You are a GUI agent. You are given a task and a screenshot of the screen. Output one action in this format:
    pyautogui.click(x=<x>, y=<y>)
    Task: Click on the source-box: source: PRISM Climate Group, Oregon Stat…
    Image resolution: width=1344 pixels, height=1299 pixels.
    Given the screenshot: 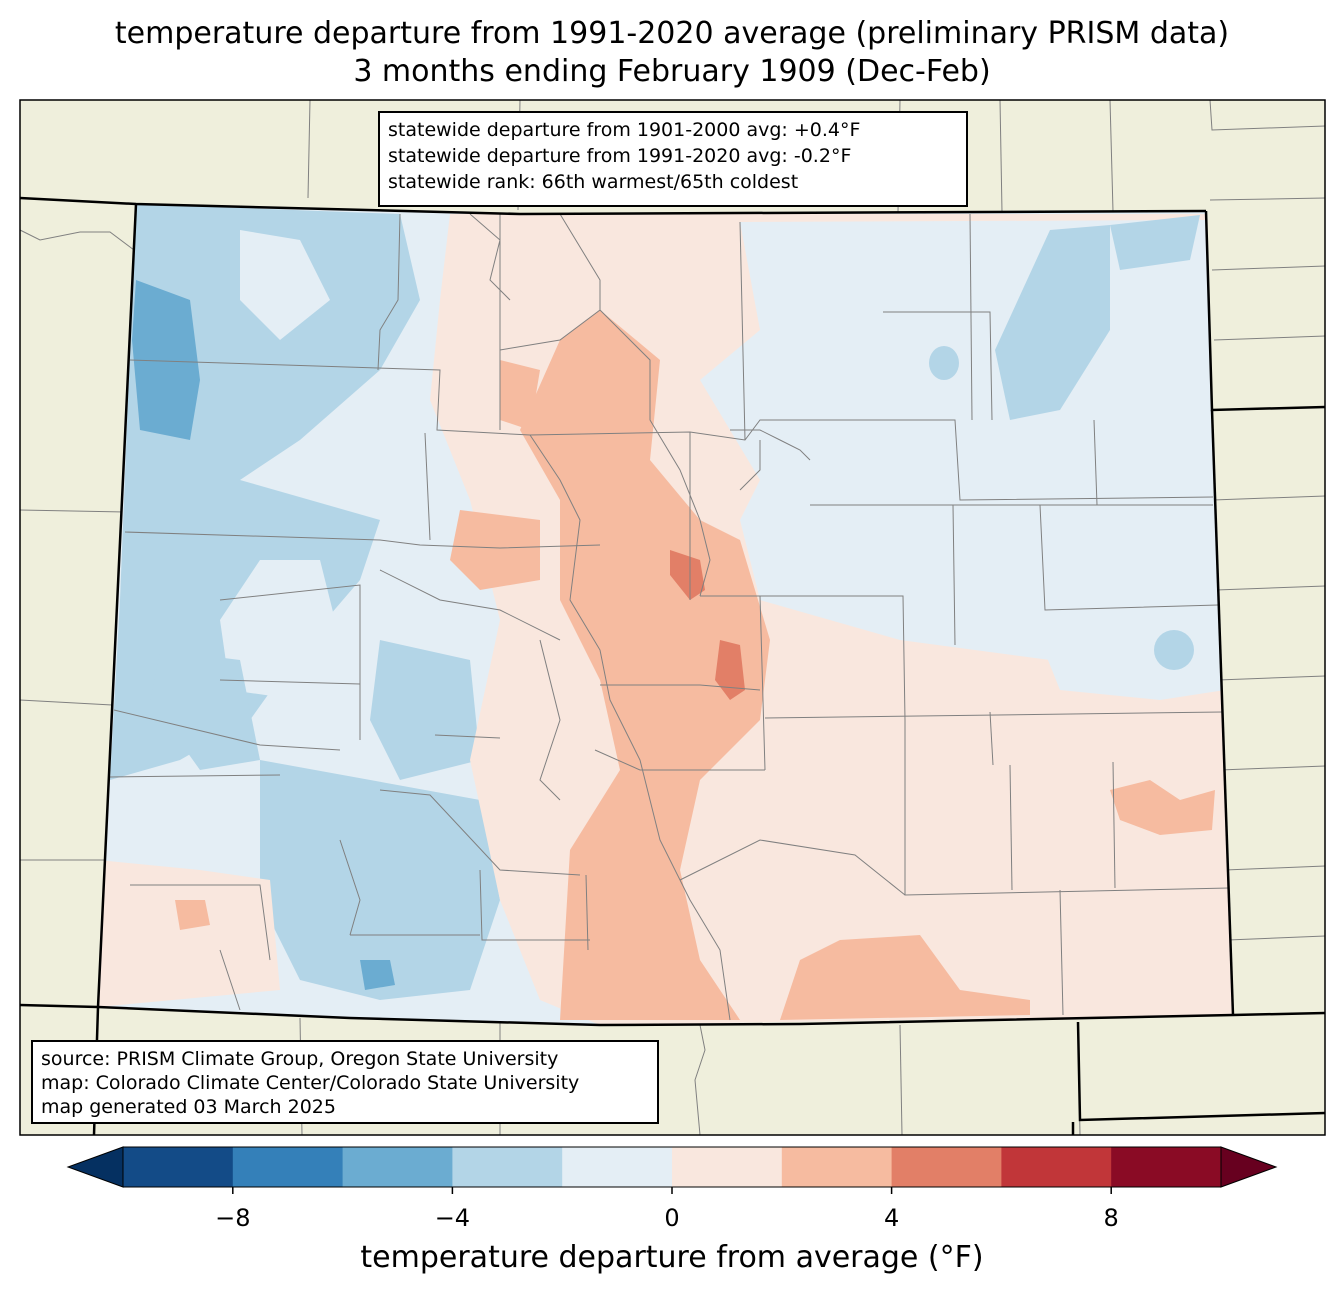 What is the action you would take?
    pyautogui.click(x=345, y=1082)
    